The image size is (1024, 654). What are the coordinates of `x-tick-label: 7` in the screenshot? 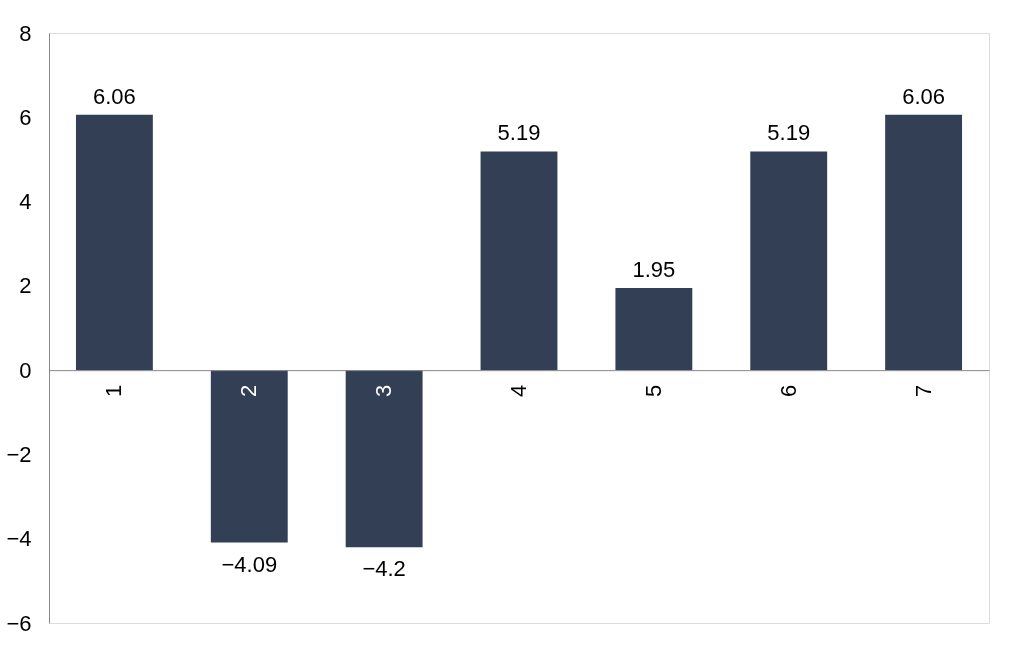 It's located at (923, 390).